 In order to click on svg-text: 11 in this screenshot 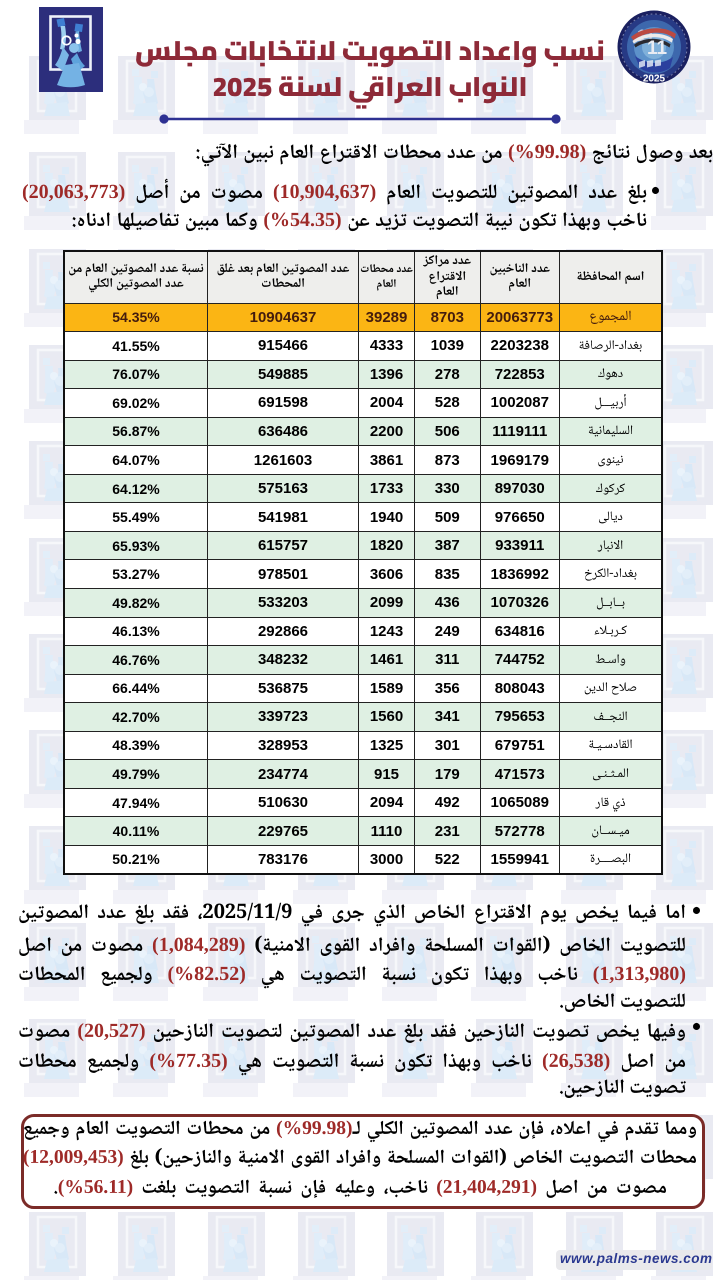, I will do `click(657, 48)`.